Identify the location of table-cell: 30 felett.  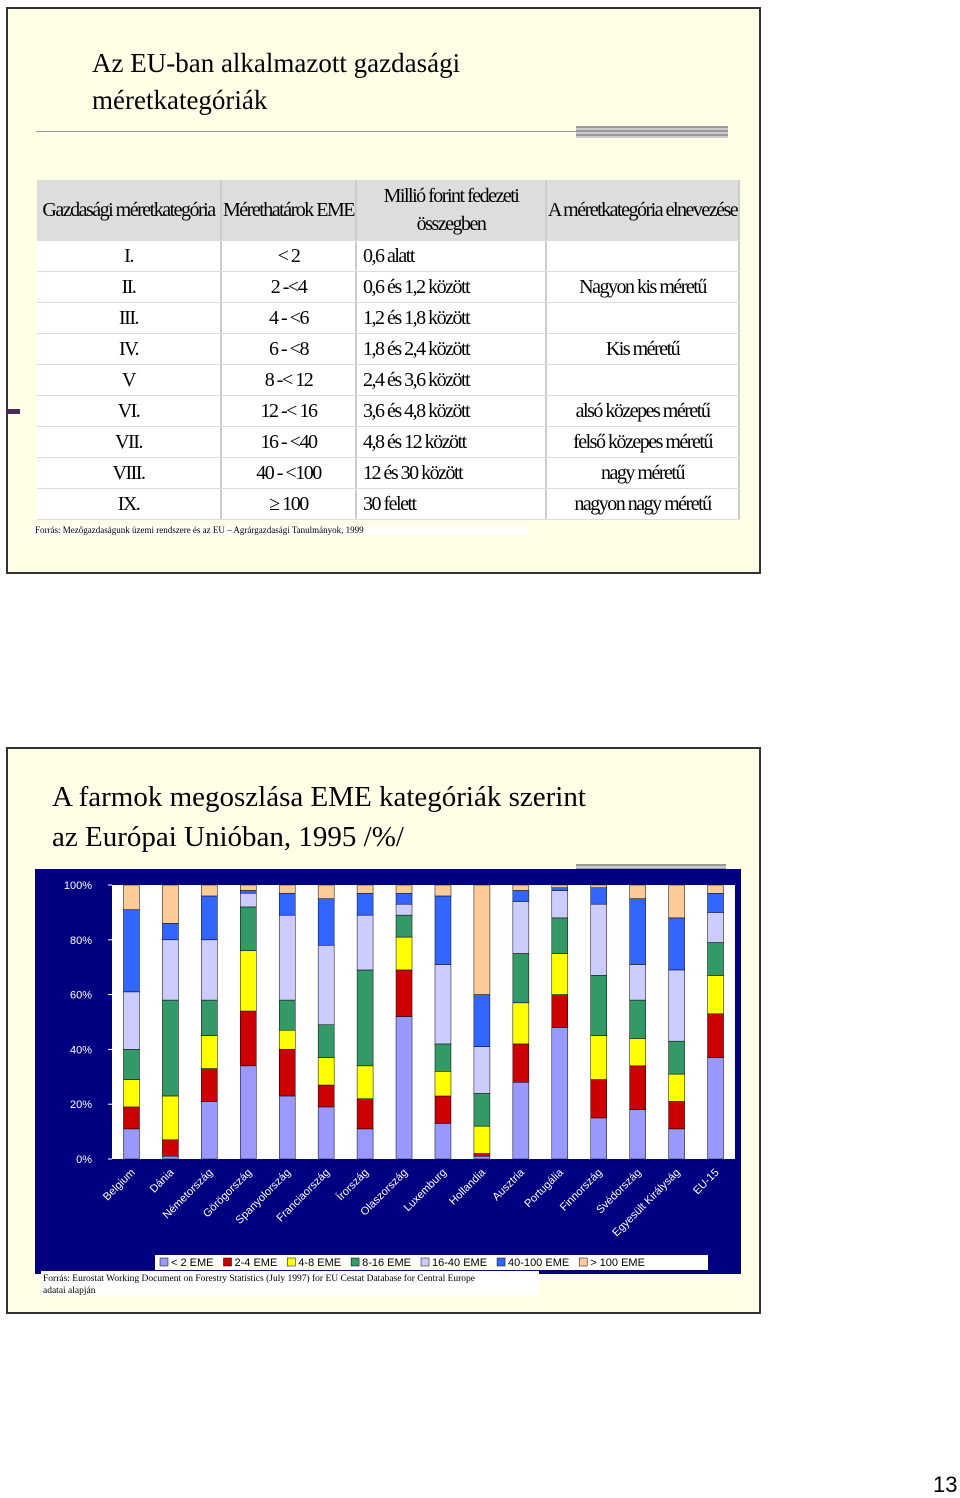
(452, 504).